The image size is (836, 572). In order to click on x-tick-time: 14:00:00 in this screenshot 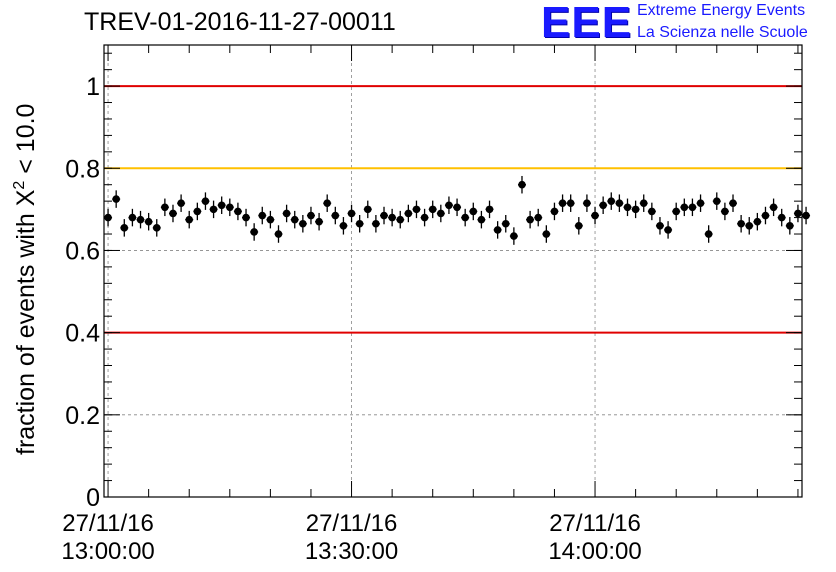, I will do `click(594, 551)`.